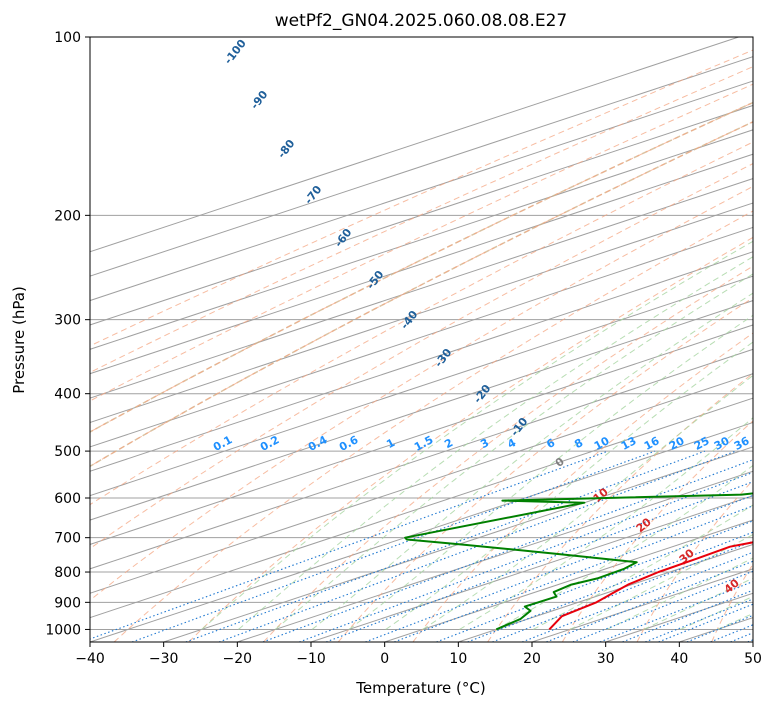 This screenshot has width=775, height=708. Describe the element at coordinates (384, 659) in the screenshot. I see `x-tick-label: 0` at that location.